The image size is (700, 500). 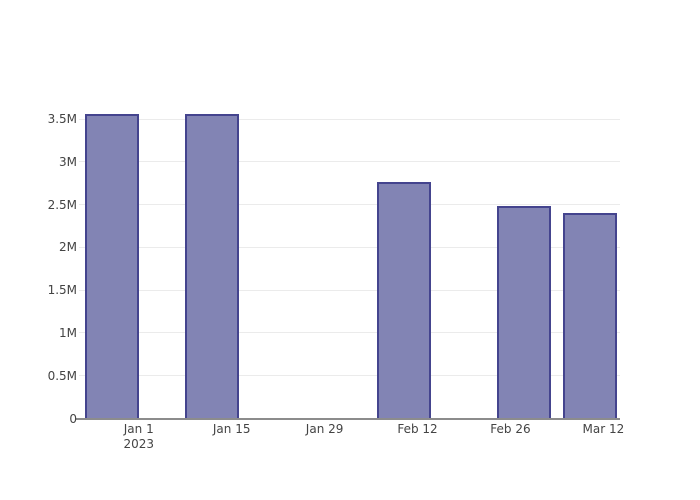 I want to click on y-tick-label: 2.5M, so click(x=62, y=204).